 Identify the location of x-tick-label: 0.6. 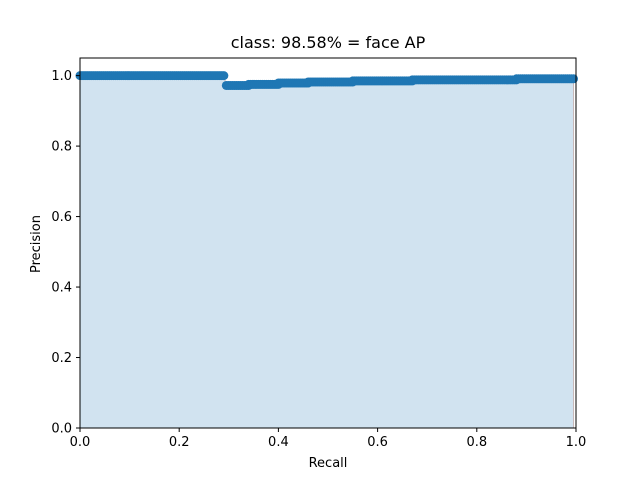
(377, 442).